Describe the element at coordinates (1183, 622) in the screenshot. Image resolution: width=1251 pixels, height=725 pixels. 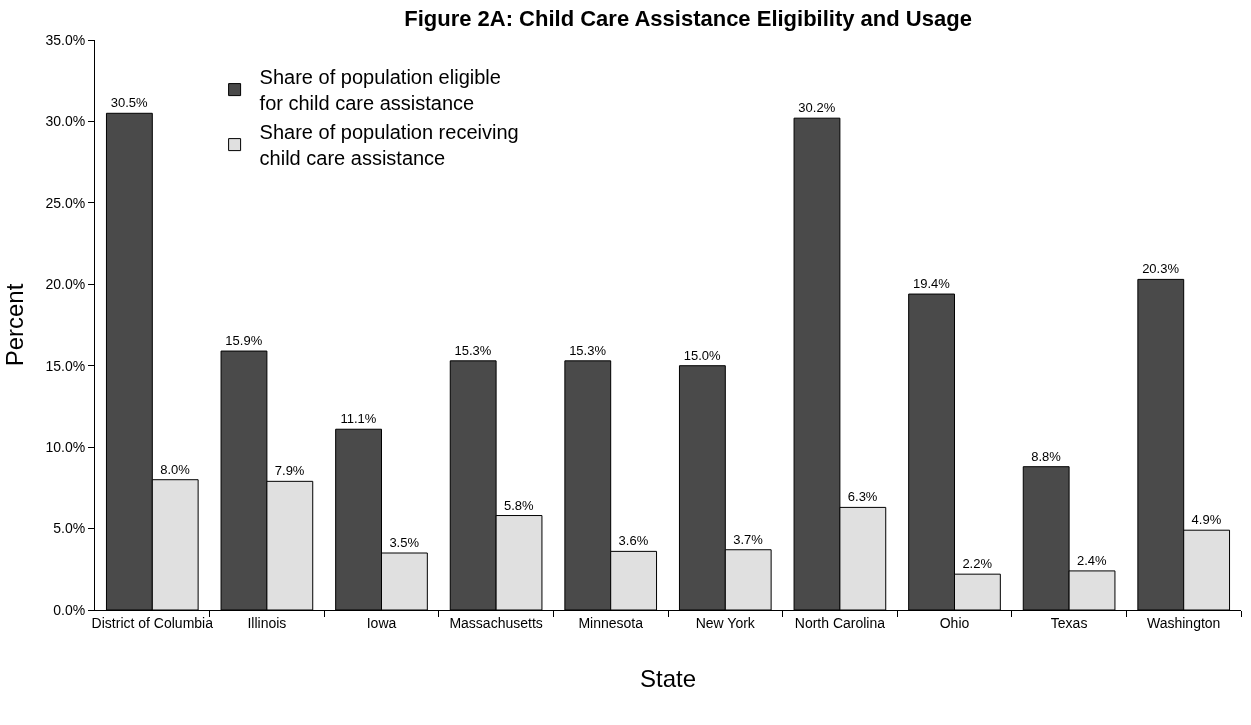
I see `x-tick-label: Washington` at that location.